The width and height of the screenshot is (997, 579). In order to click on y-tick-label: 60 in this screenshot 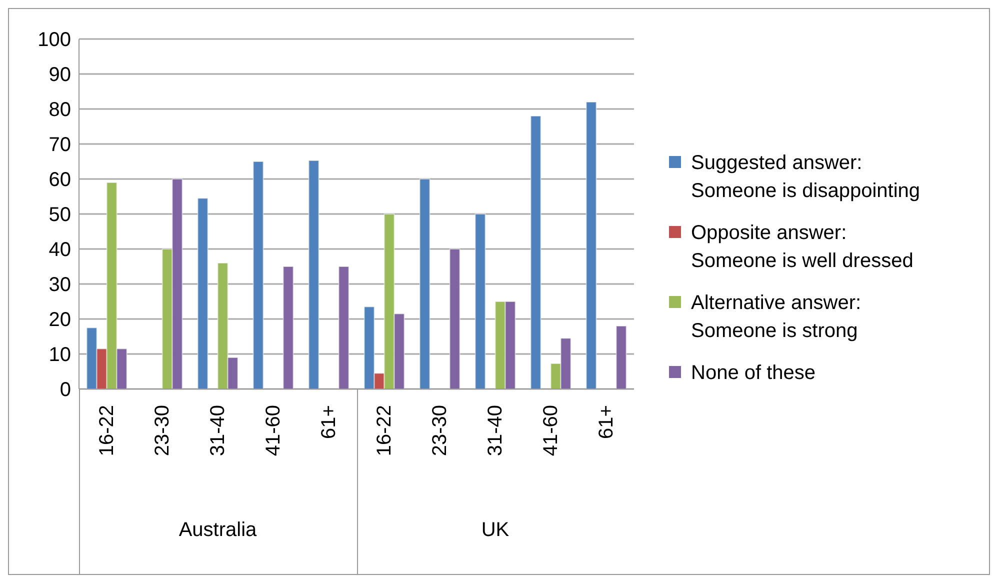, I will do `click(59, 180)`.